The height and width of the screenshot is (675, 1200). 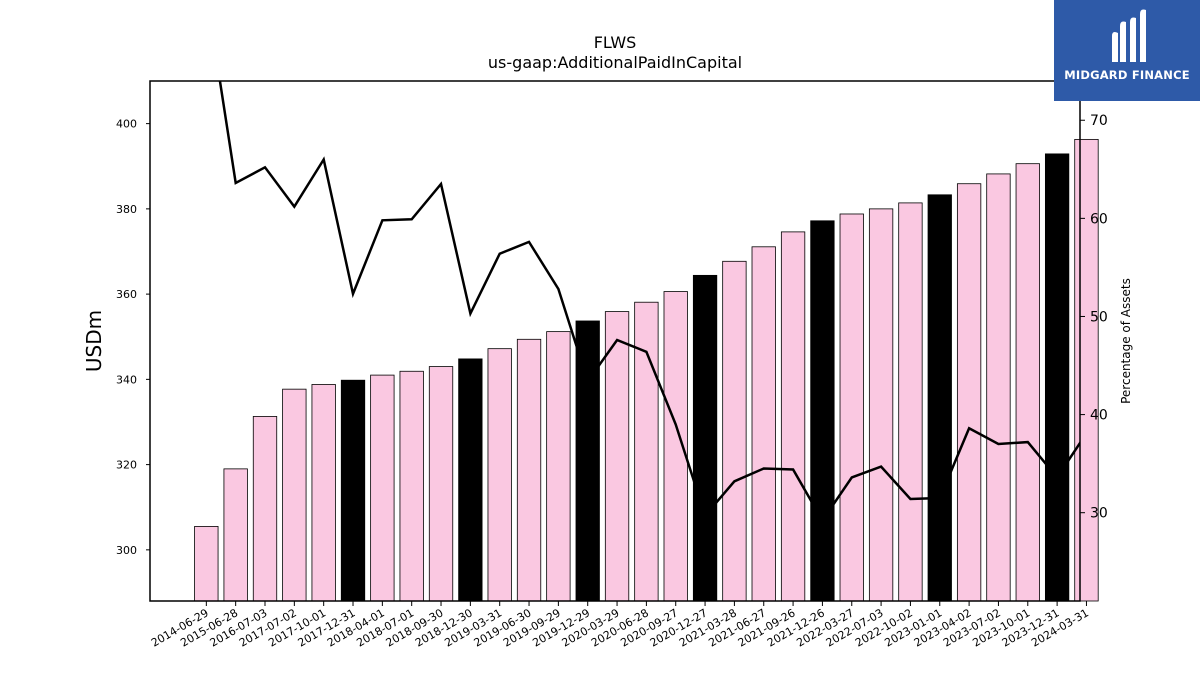 I want to click on y-tick-label: 400, so click(x=126, y=124).